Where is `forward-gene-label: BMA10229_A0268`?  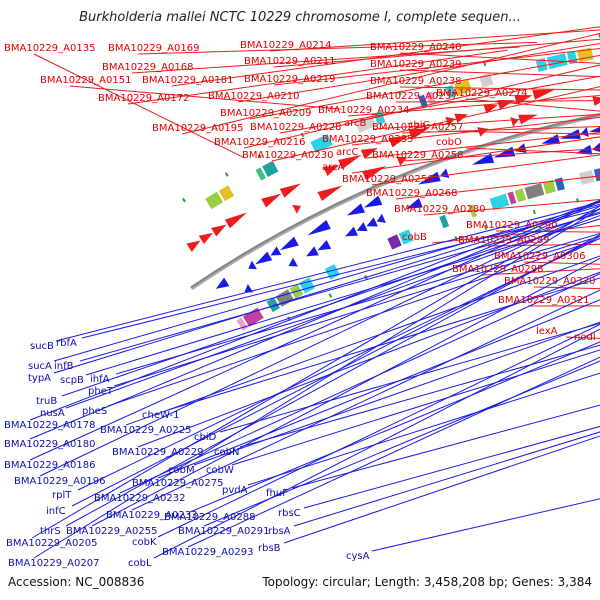 forward-gene-label: BMA10229_A0268 is located at coordinates (411, 193).